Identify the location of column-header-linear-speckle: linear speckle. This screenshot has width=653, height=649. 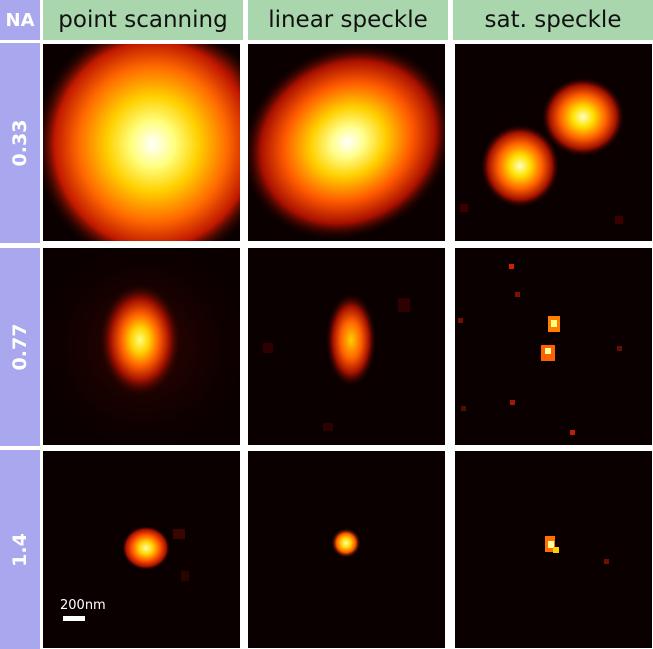
(348, 20).